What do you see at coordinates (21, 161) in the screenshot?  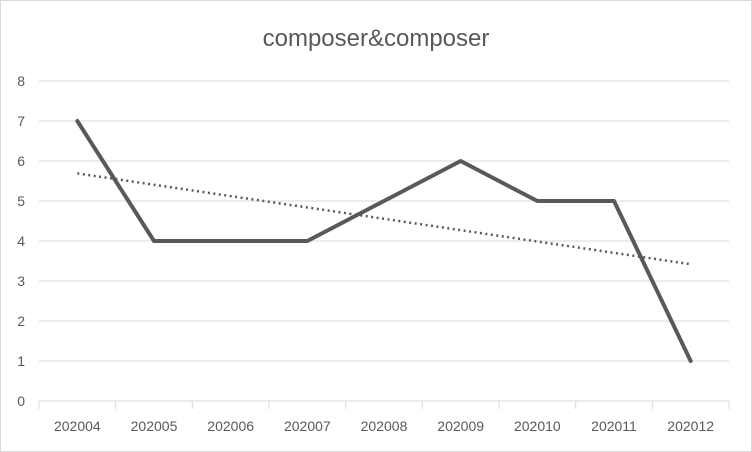 I see `y-tick-label: 6` at bounding box center [21, 161].